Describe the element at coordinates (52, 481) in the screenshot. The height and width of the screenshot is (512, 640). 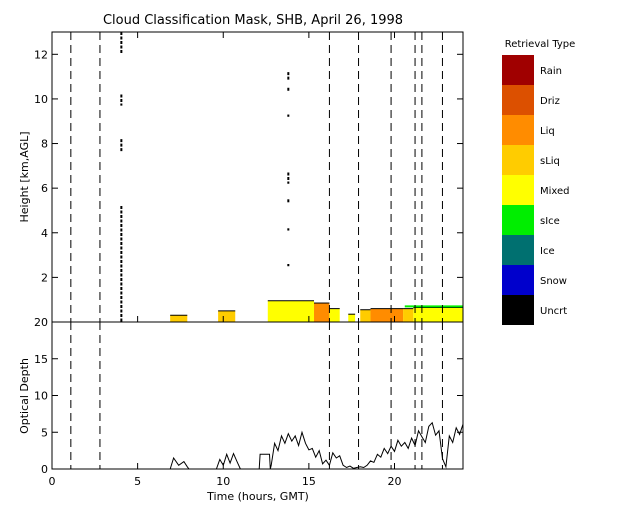
I see `od-x-tick-label: 0` at that location.